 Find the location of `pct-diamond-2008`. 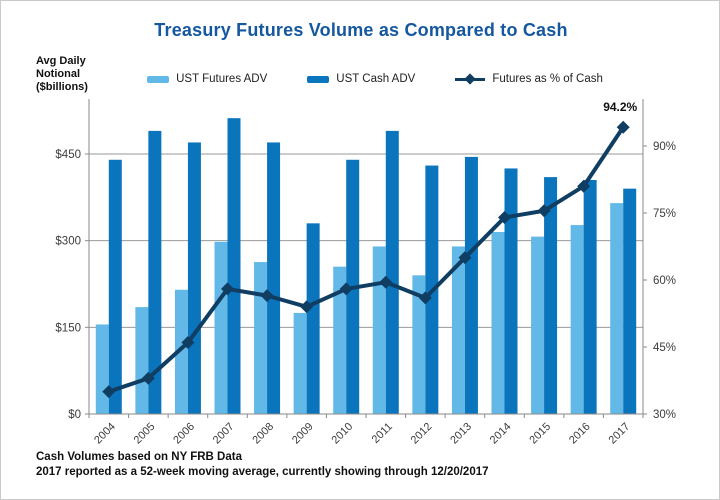

pct-diamond-2008 is located at coordinates (267, 296).